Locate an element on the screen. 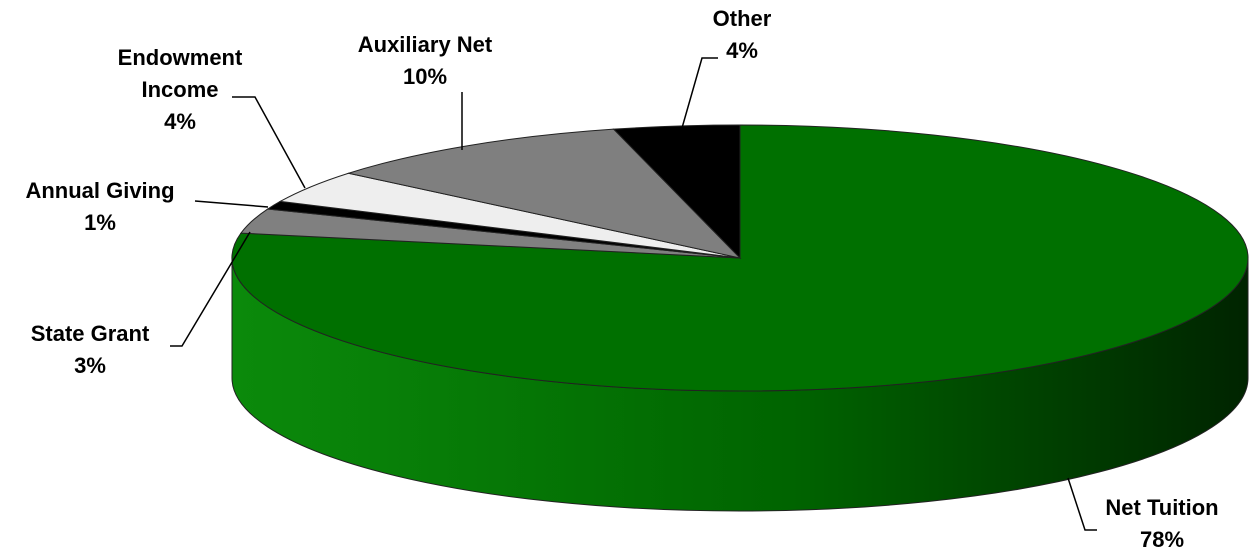 This screenshot has width=1250, height=556. slice-label: Other is located at coordinates (742, 18).